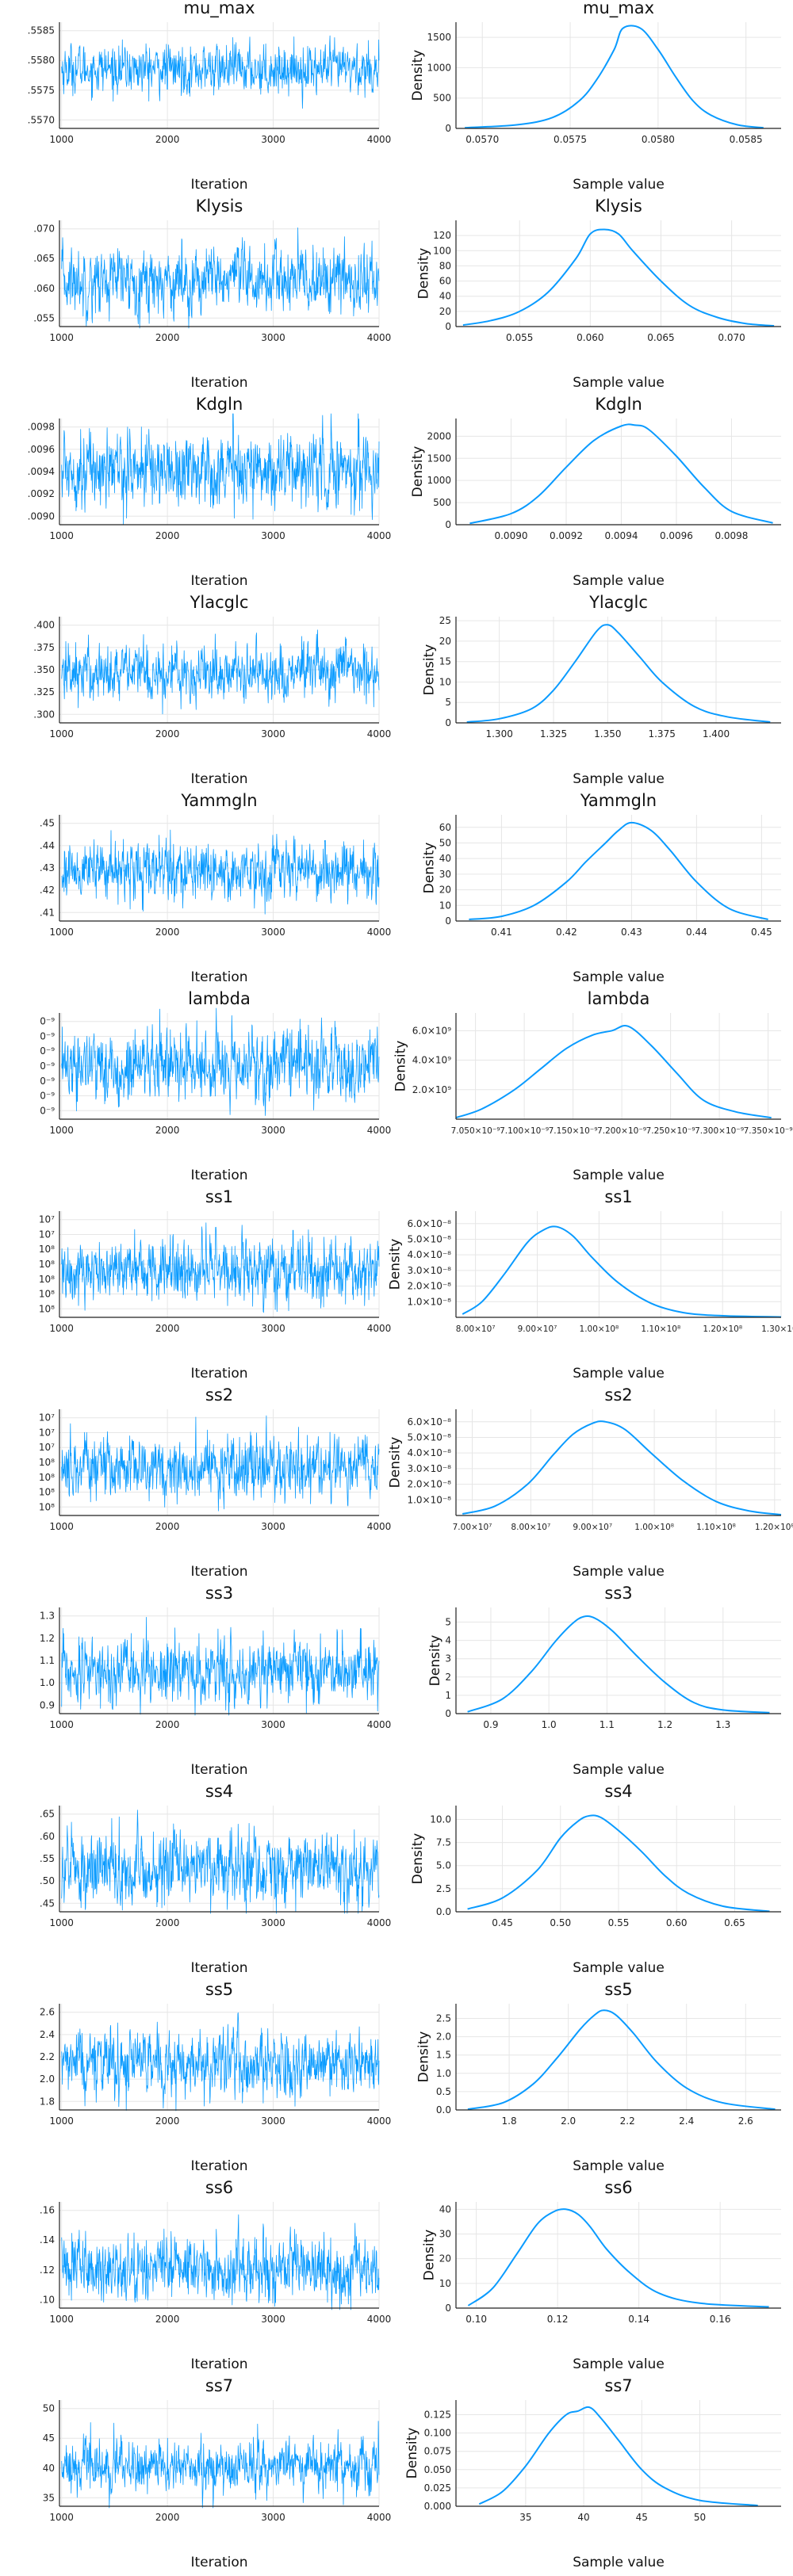  Describe the element at coordinates (583, 2517) in the screenshot. I see `density-x-tick-label: 40` at that location.